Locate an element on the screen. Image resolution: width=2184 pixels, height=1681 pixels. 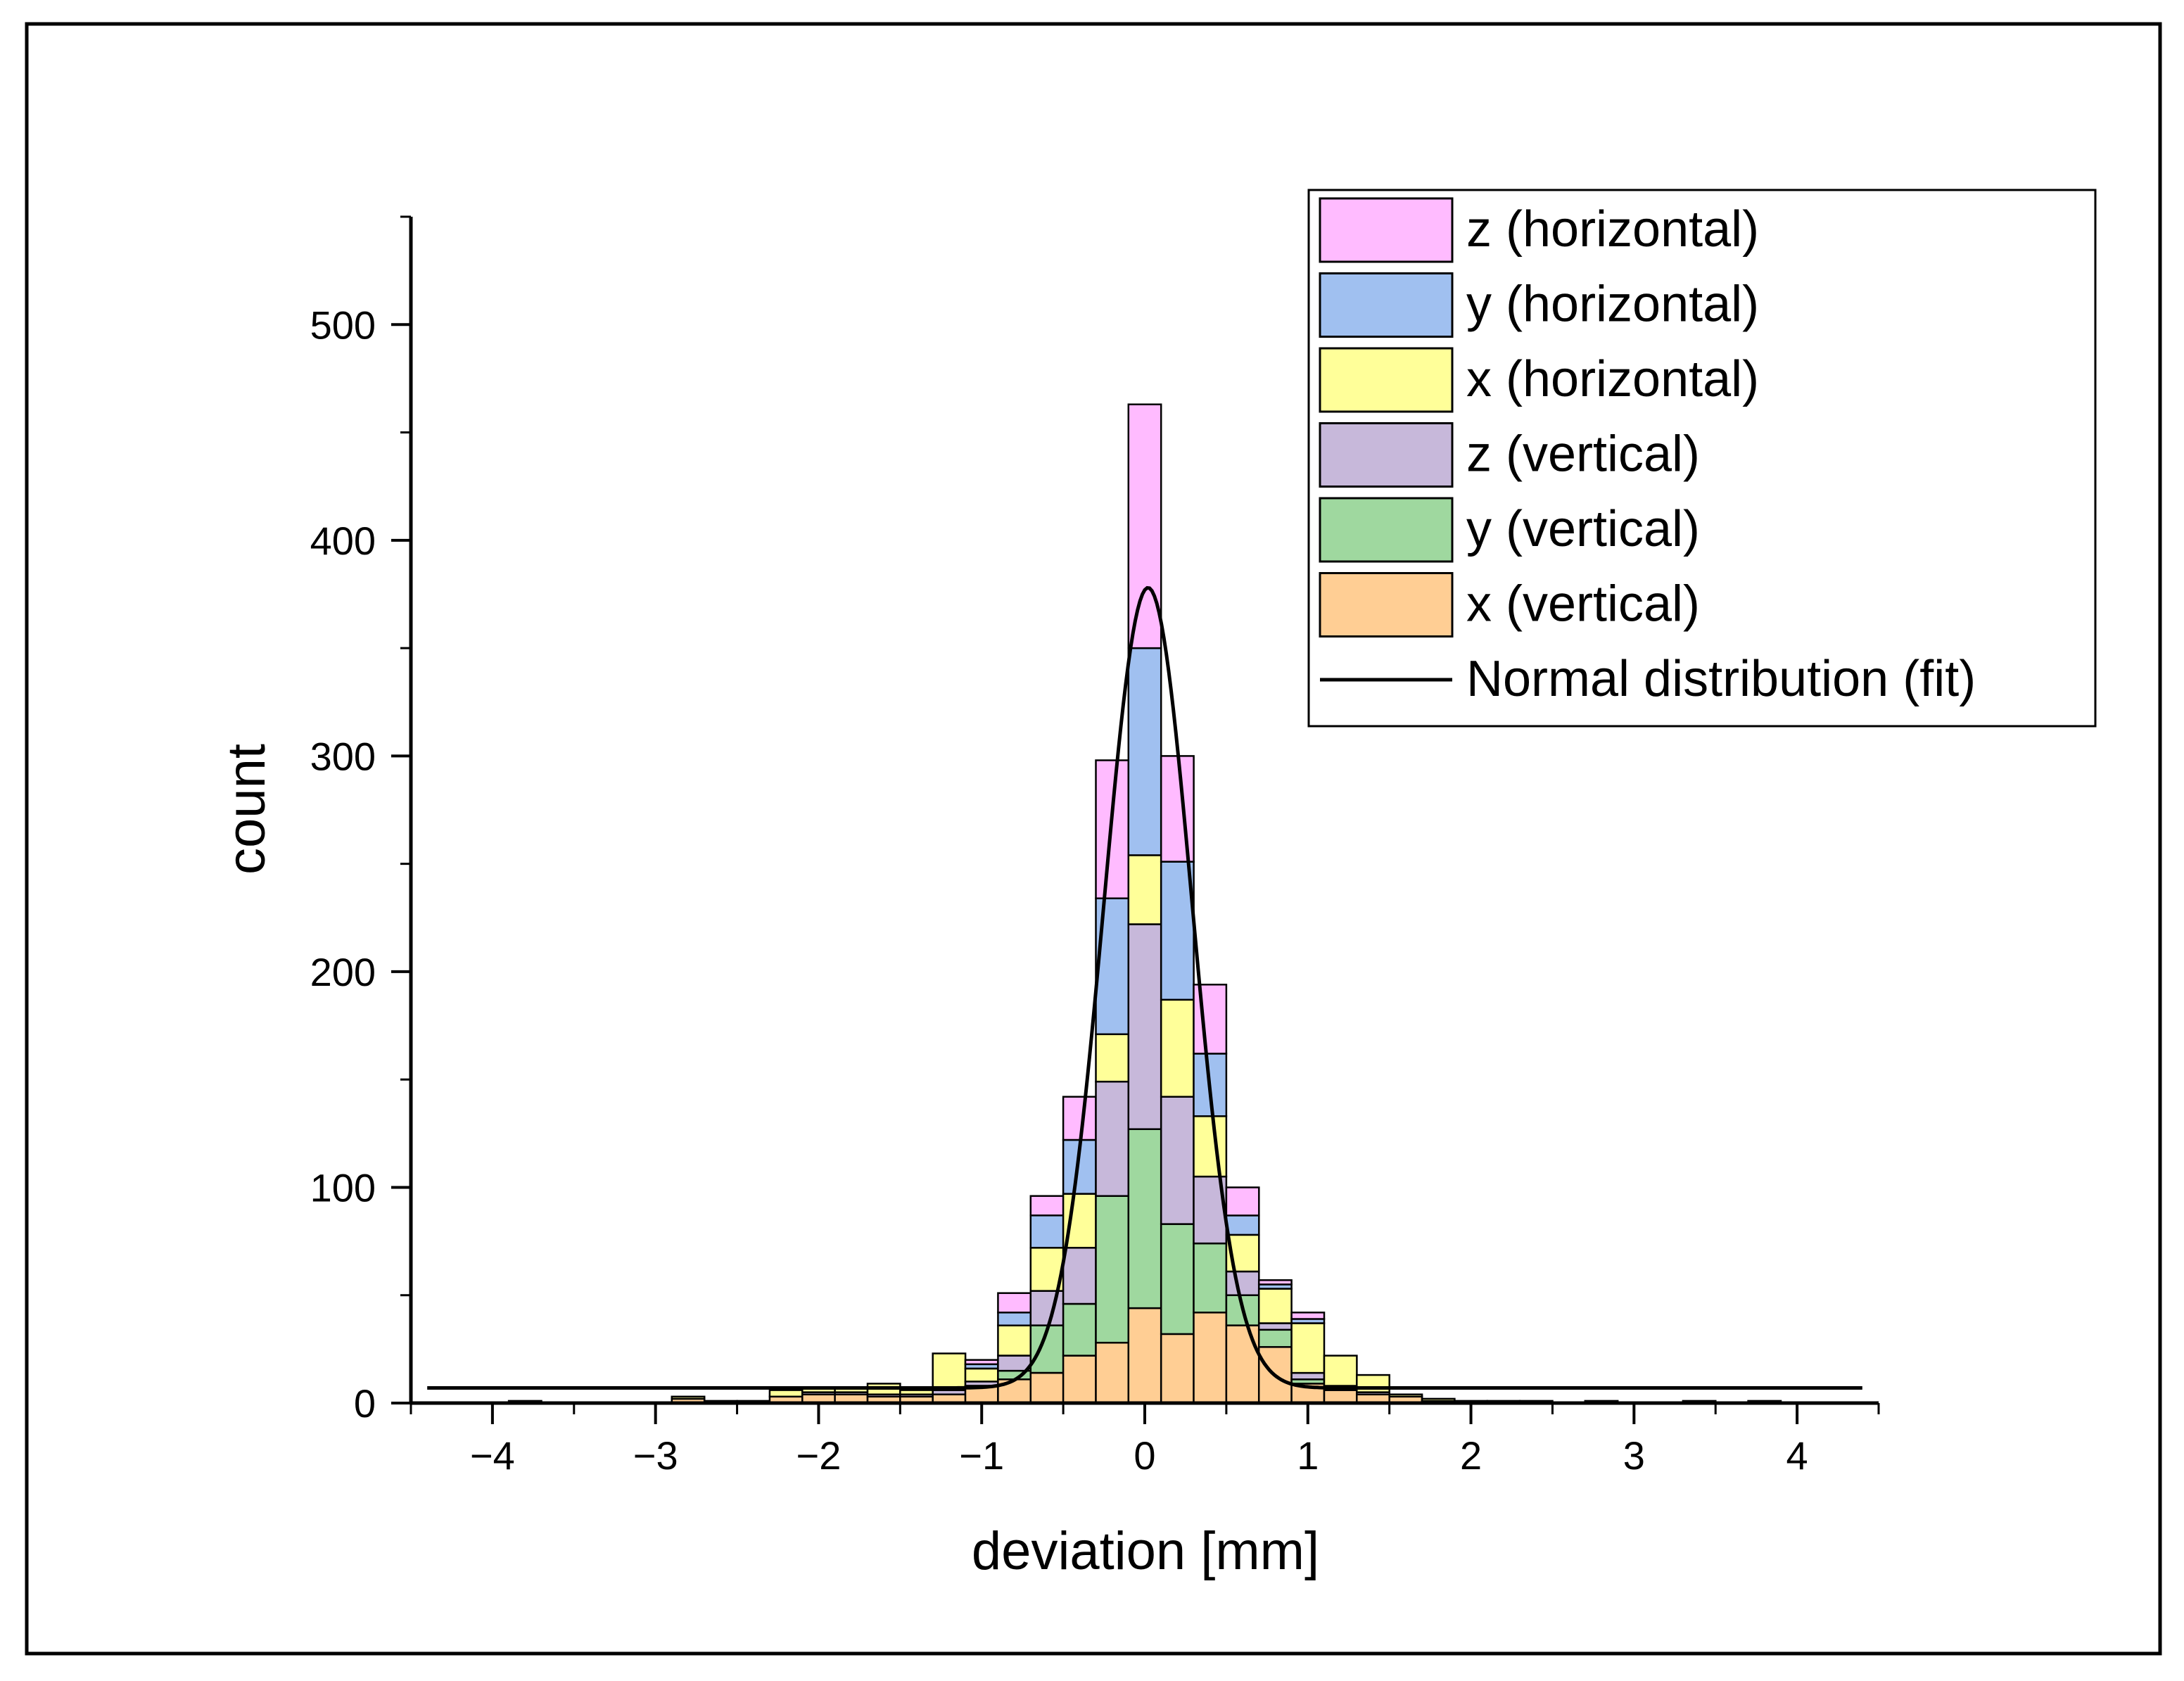
legend-label: z (horizontal) is located at coordinates (1612, 229).